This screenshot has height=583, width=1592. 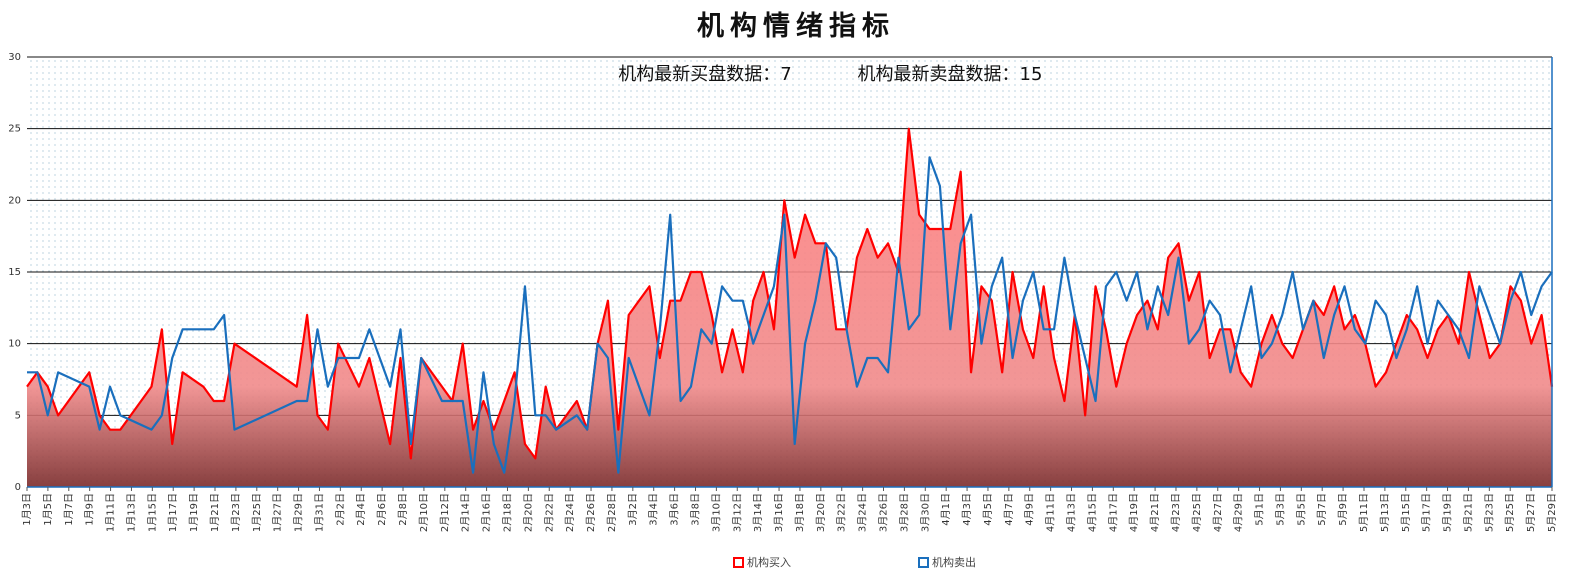 What do you see at coordinates (1343, 509) in the screenshot?
I see `x-tick-label: 5月9日` at bounding box center [1343, 509].